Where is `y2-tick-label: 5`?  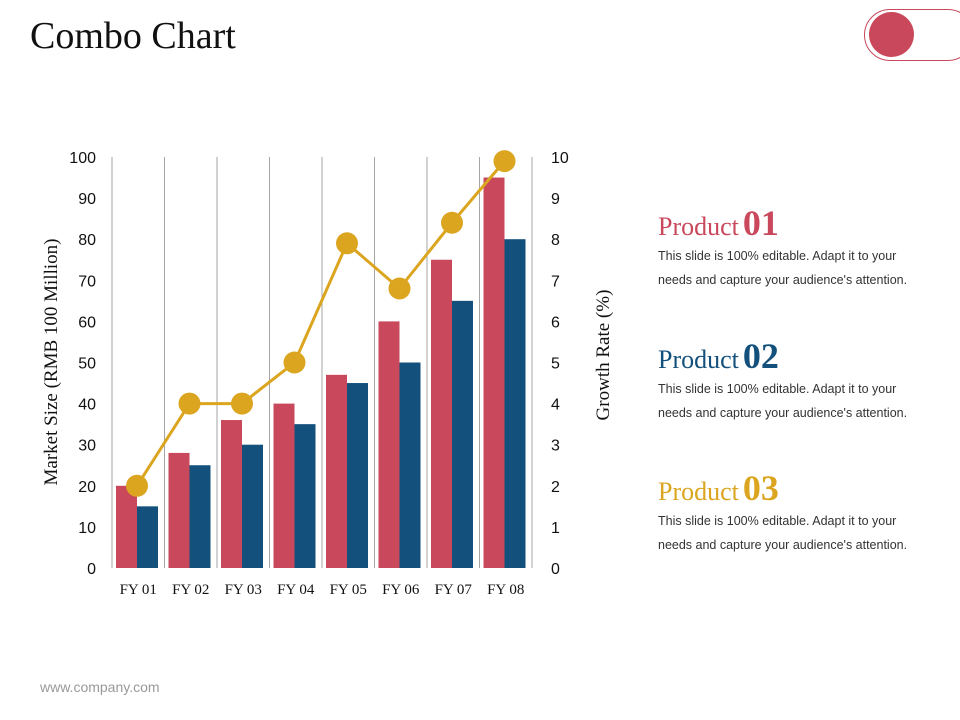
y2-tick-label: 5 is located at coordinates (555, 364).